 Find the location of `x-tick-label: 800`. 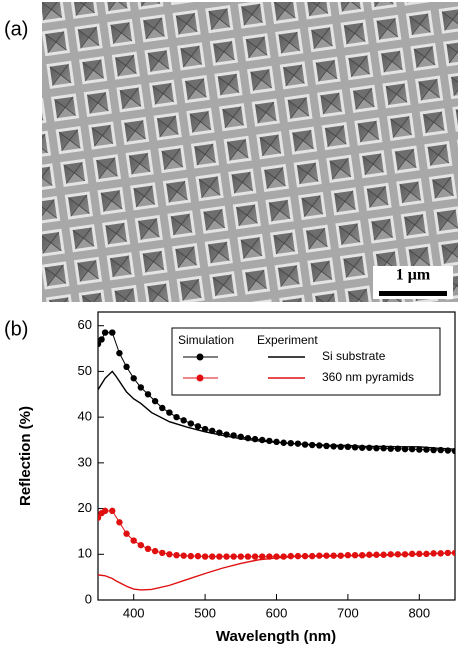

x-tick-label: 800 is located at coordinates (419, 612).